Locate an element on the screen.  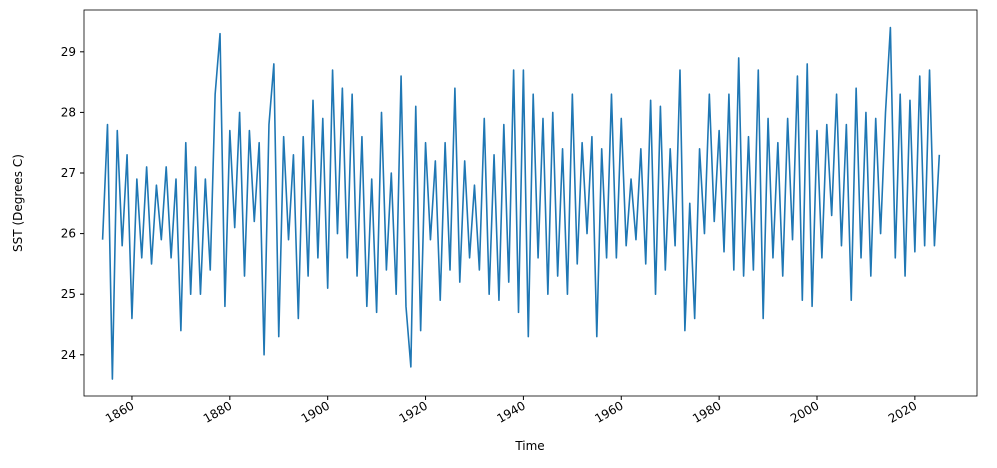
x-tick-label: 1880 is located at coordinates (217, 411).